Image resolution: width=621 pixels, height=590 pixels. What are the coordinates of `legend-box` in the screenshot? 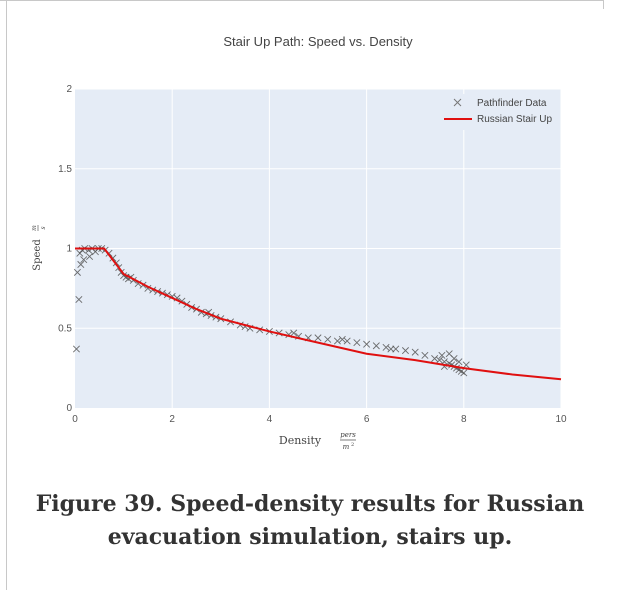 It's located at (498, 112).